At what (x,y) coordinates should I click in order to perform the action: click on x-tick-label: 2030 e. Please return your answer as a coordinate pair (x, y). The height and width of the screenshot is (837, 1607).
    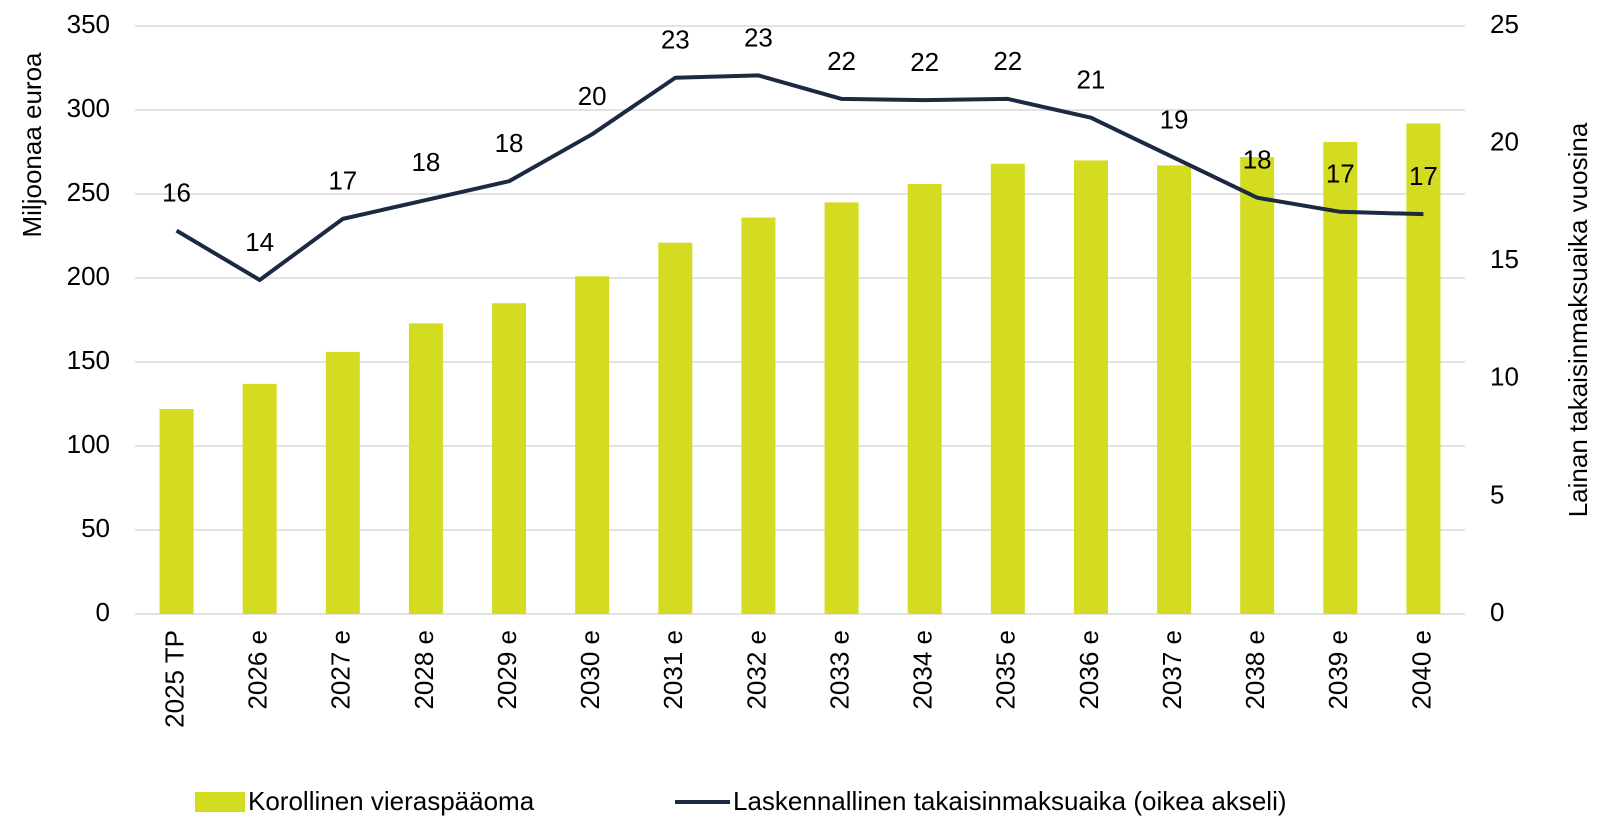
    Looking at the image, I should click on (590, 670).